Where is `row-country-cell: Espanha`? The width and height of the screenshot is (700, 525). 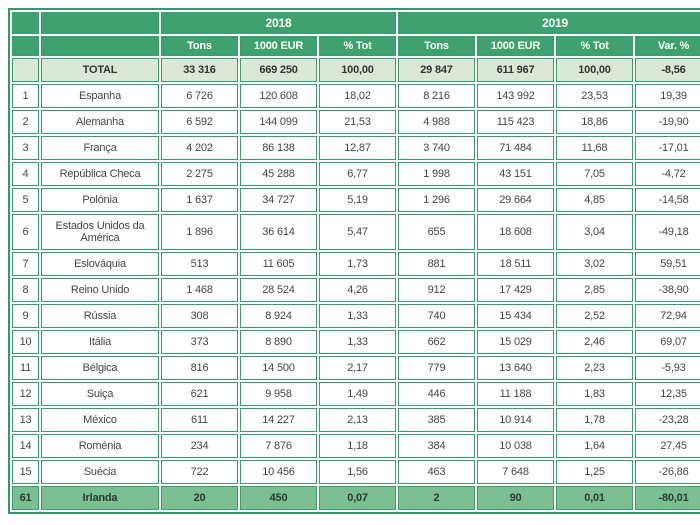 row-country-cell: Espanha is located at coordinates (100, 96).